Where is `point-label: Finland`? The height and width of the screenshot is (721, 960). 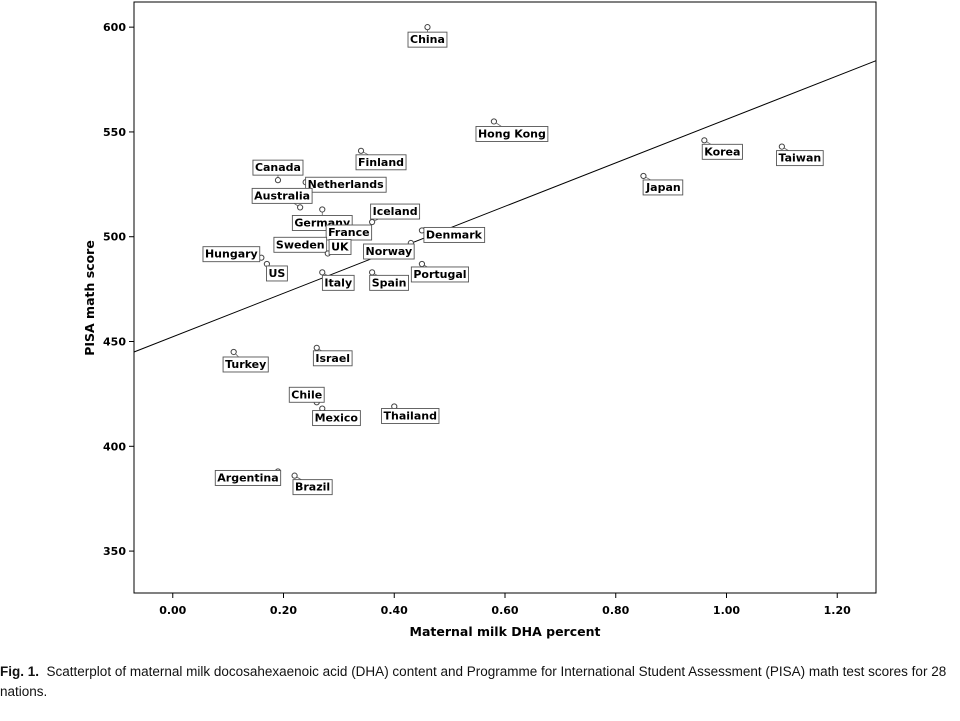 point-label: Finland is located at coordinates (381, 162).